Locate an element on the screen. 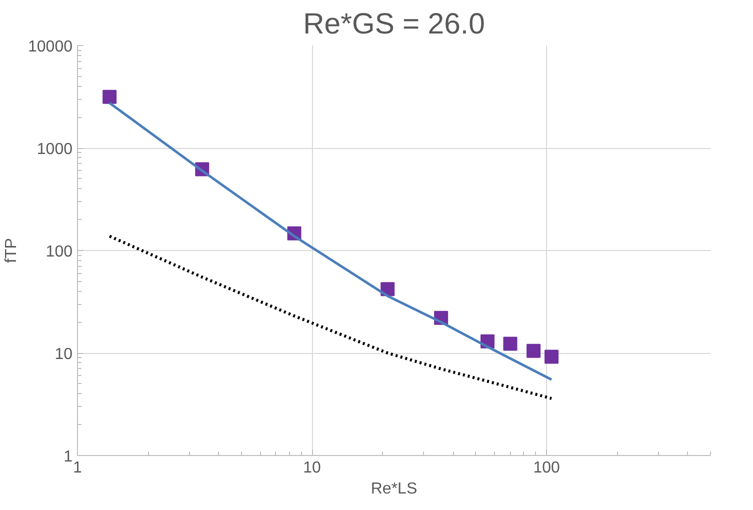 The height and width of the screenshot is (510, 753). chart-title: Re*GS = 26.0 is located at coordinates (394, 24).